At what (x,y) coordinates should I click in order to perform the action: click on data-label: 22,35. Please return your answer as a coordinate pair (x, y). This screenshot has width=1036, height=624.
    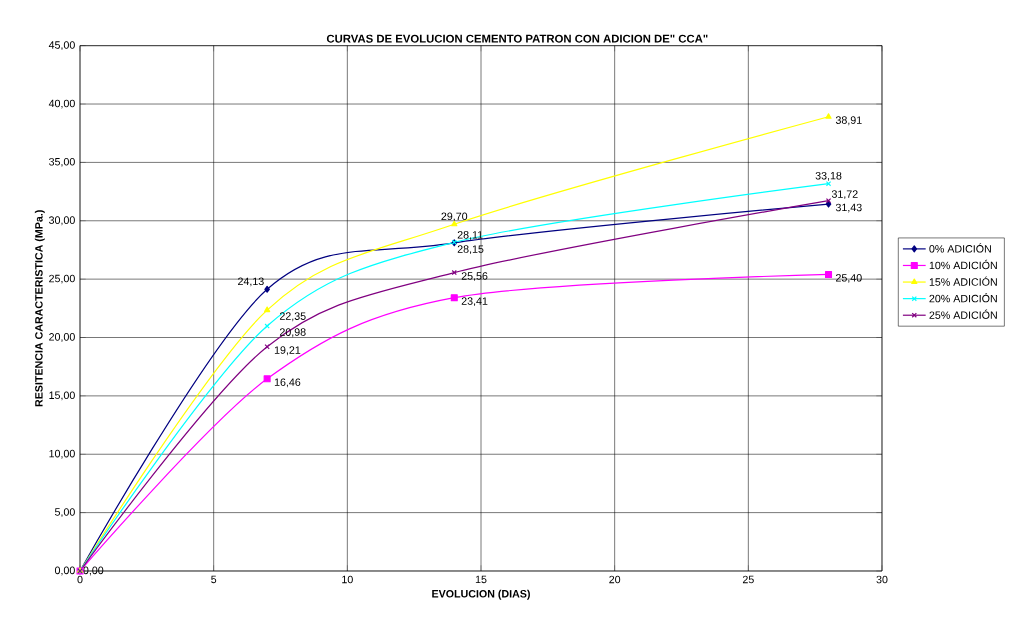
    Looking at the image, I should click on (292, 317).